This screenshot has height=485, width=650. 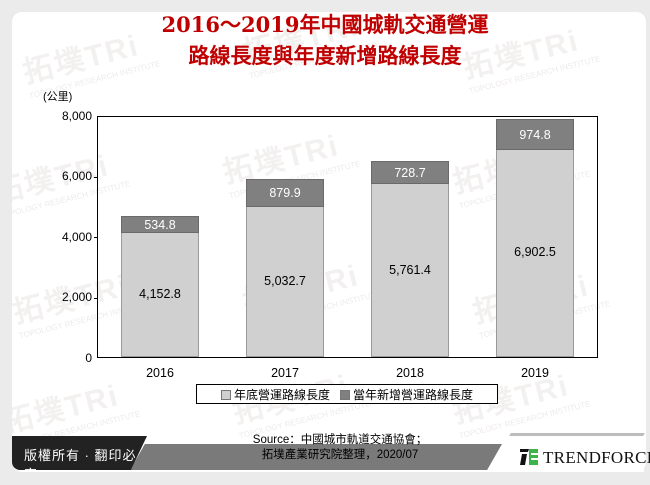 I want to click on bar-value-label: 974.8, so click(x=535, y=134).